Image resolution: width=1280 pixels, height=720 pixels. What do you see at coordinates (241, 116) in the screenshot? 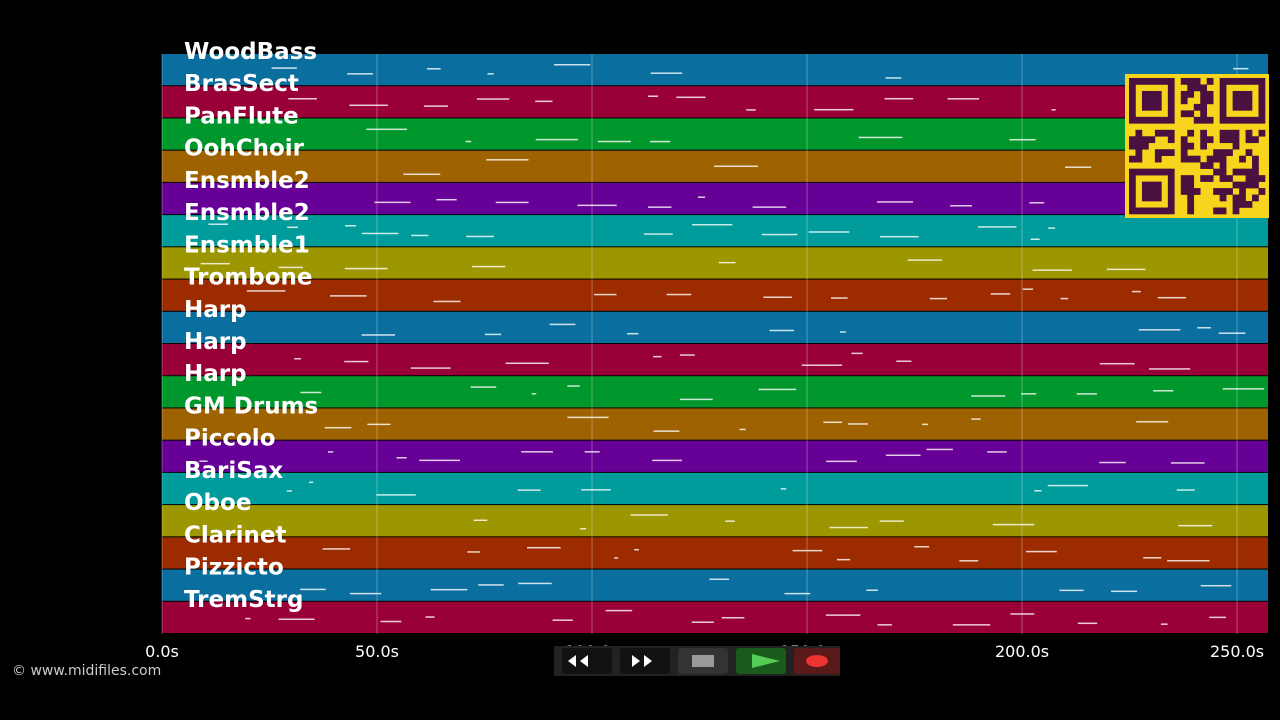
I see `track-label: PanFlute` at bounding box center [241, 116].